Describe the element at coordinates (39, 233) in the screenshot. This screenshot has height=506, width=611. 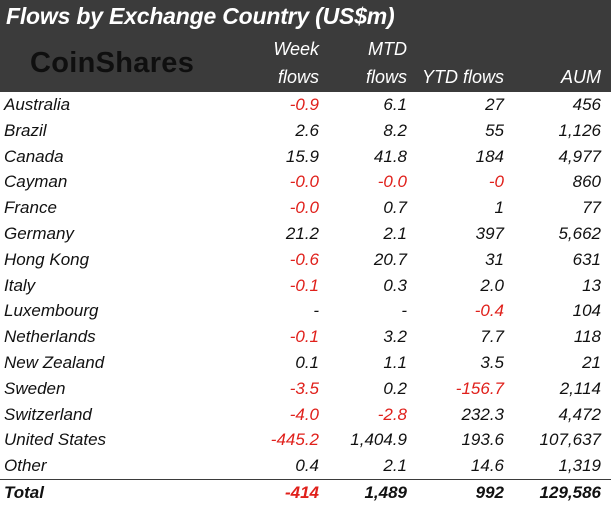
I see `country-cell: Germany` at that location.